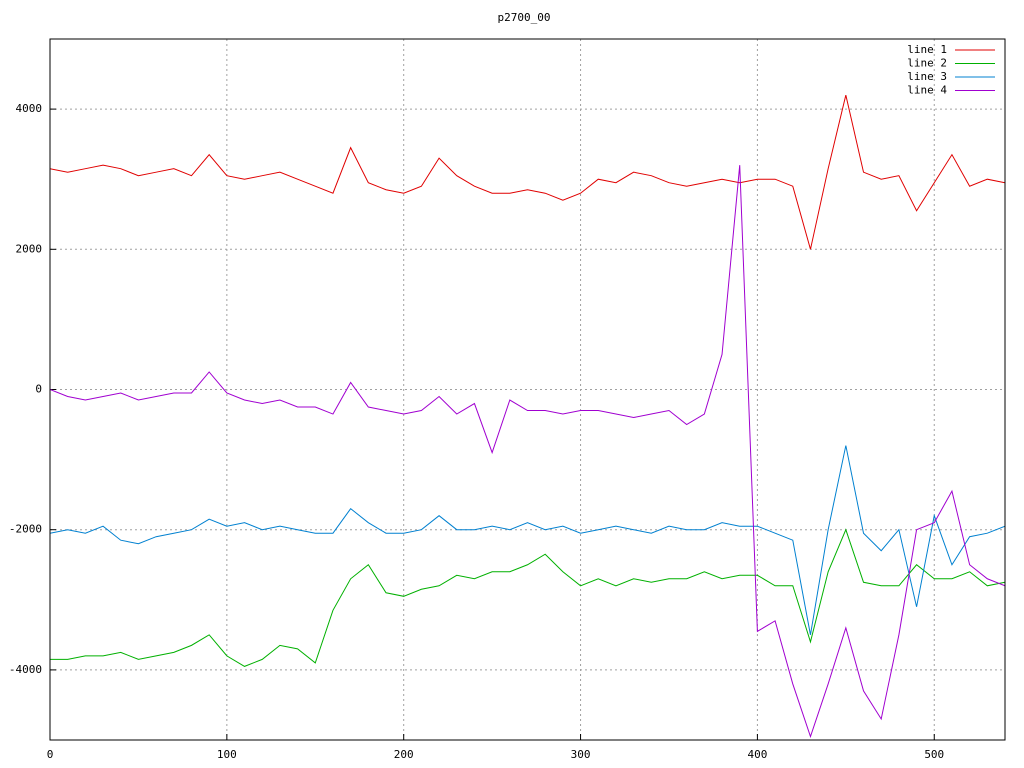  What do you see at coordinates (927, 49) in the screenshot?
I see `legend-label: line 1` at bounding box center [927, 49].